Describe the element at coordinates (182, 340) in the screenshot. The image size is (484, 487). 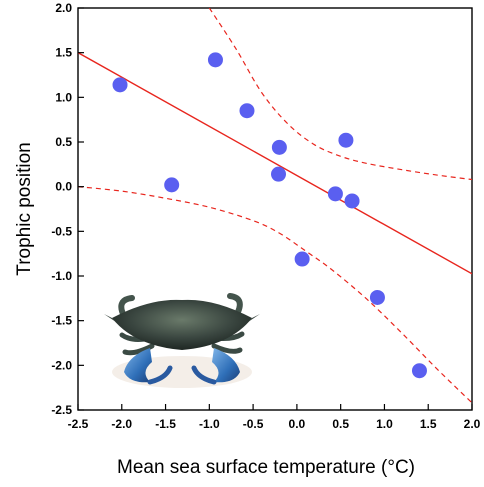
I see `crab-image` at that location.